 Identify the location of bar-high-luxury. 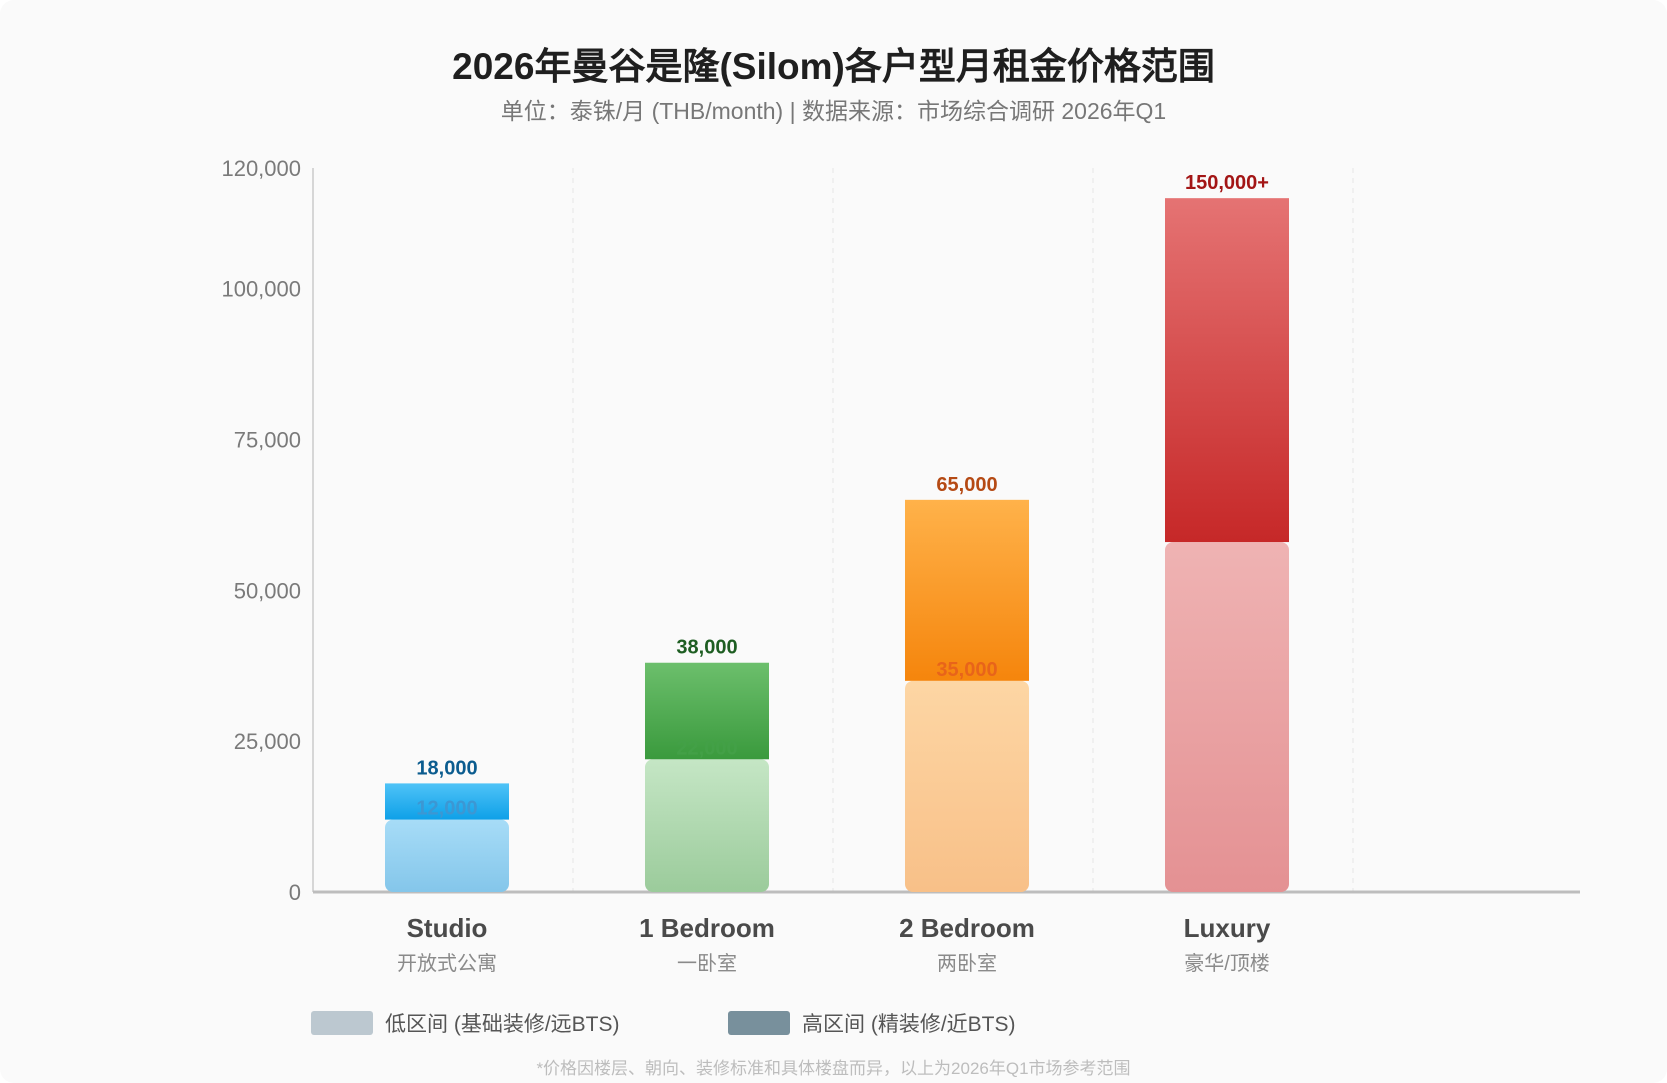
(1227, 370).